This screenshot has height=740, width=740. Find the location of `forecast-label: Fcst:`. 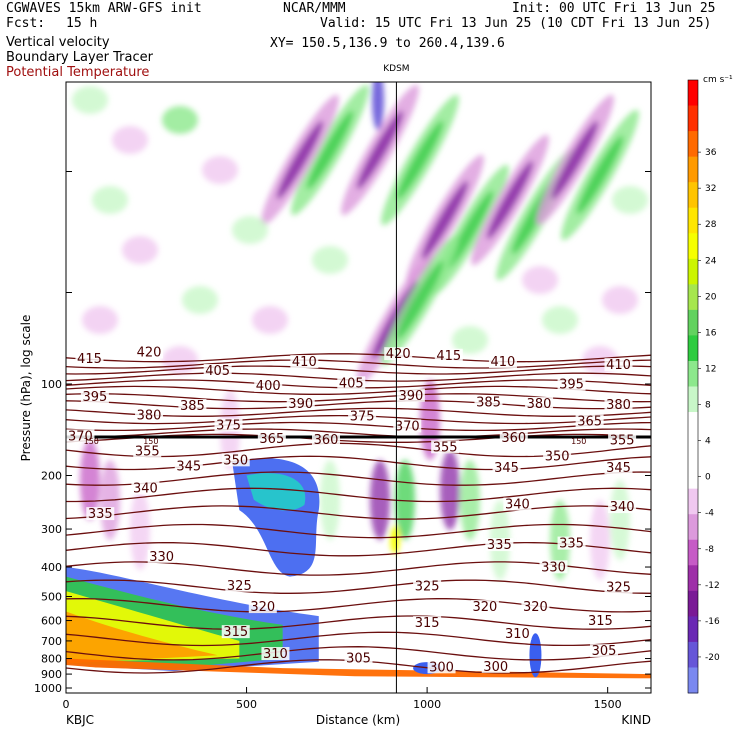

forecast-label: Fcst: is located at coordinates (26, 23).